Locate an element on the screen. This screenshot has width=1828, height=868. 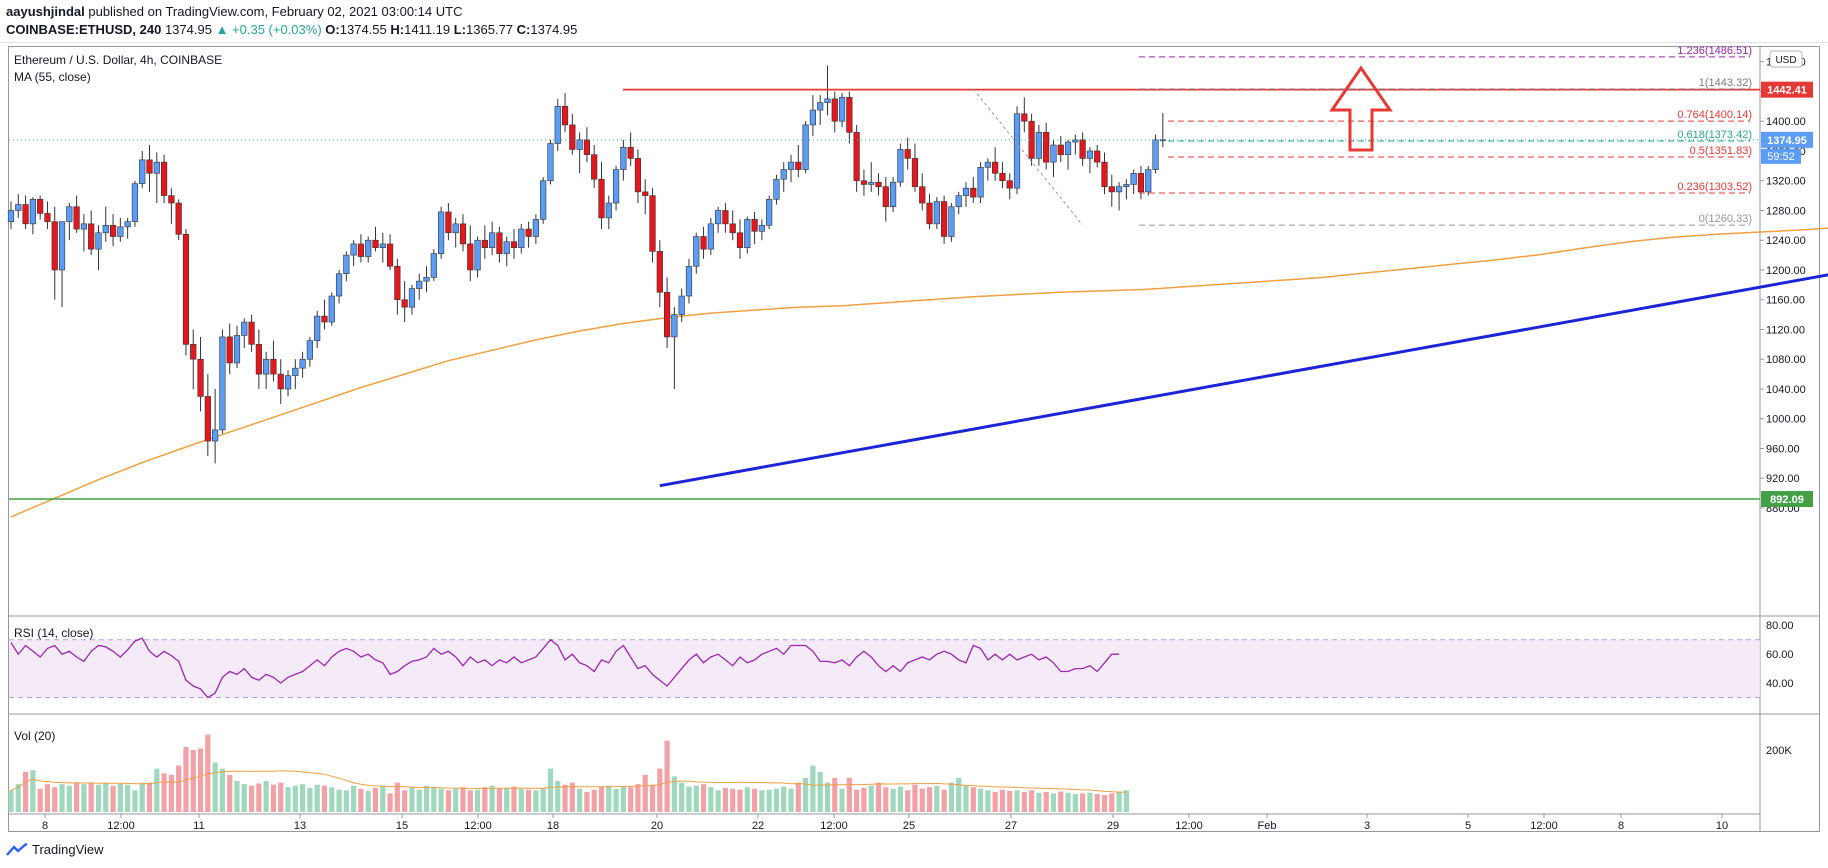
tradingview-footer: TradingView is located at coordinates (55, 849).